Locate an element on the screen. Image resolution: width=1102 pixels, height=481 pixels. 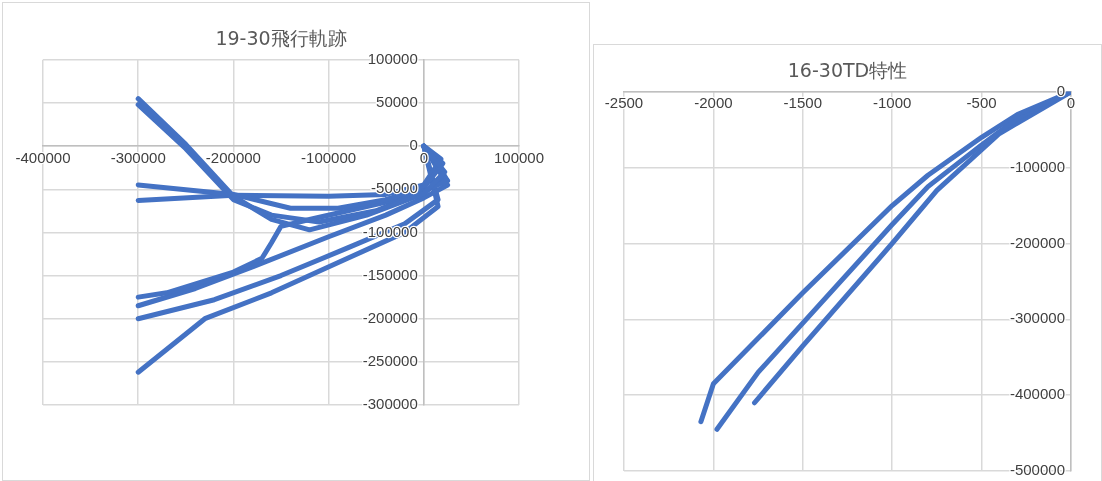
x-tick-label: -300000 is located at coordinates (138, 157).